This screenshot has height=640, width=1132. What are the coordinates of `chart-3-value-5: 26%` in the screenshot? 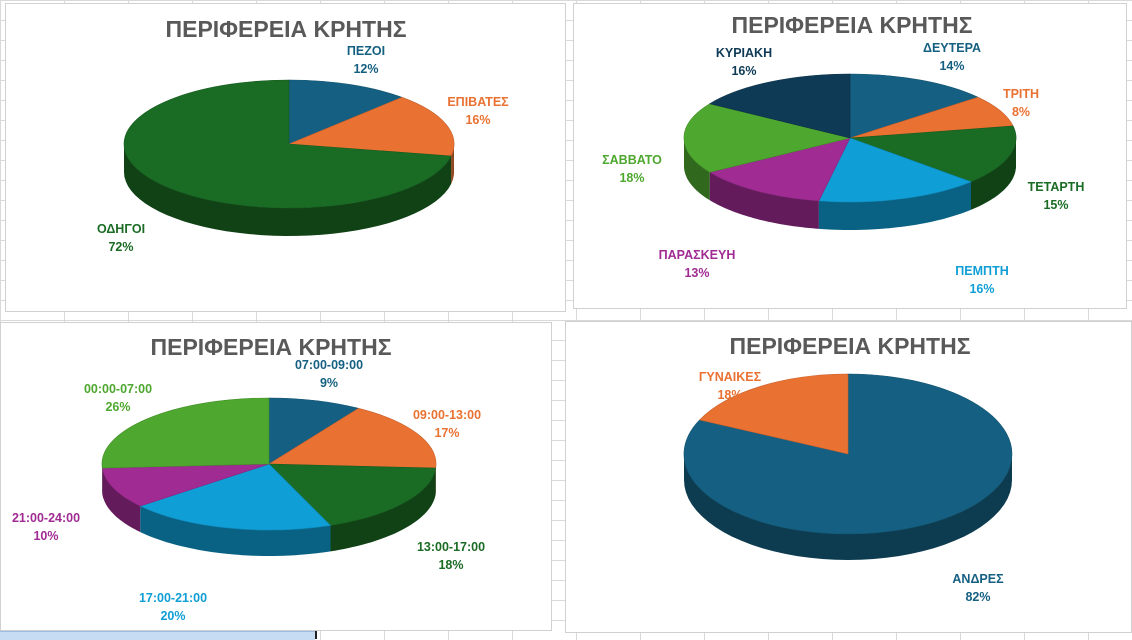 It's located at (117, 407).